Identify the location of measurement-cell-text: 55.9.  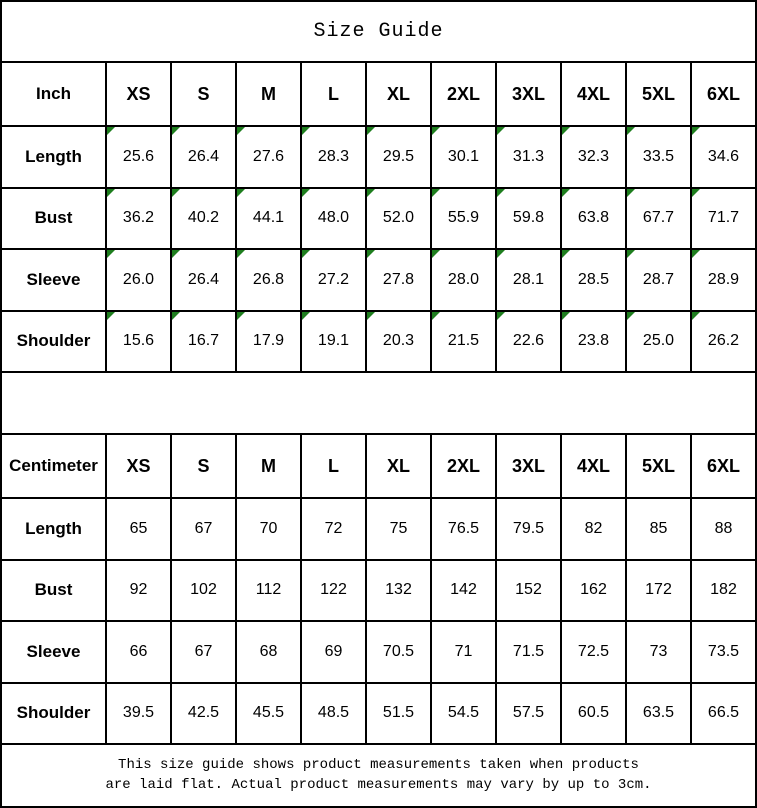
(463, 218).